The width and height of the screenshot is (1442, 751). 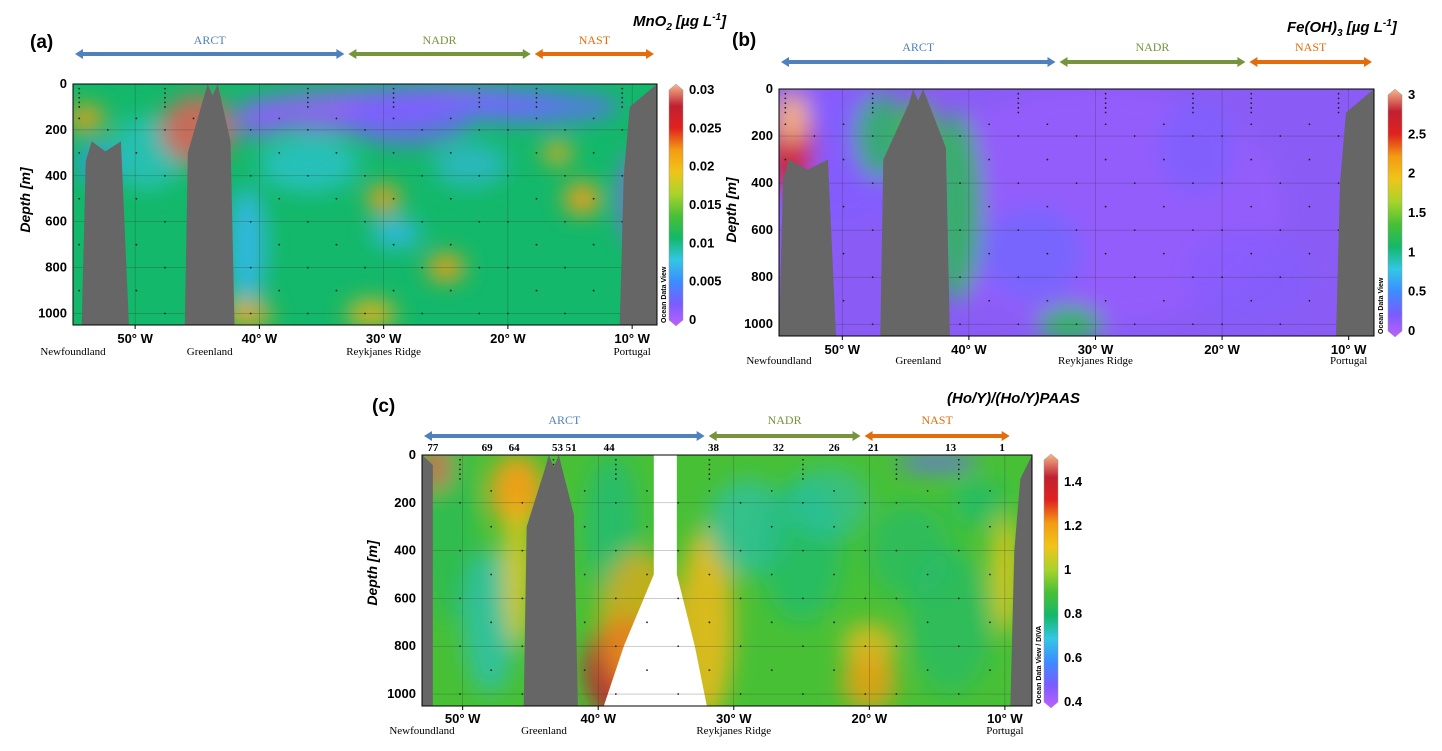 What do you see at coordinates (433, 448) in the screenshot?
I see `station-number: 77` at bounding box center [433, 448].